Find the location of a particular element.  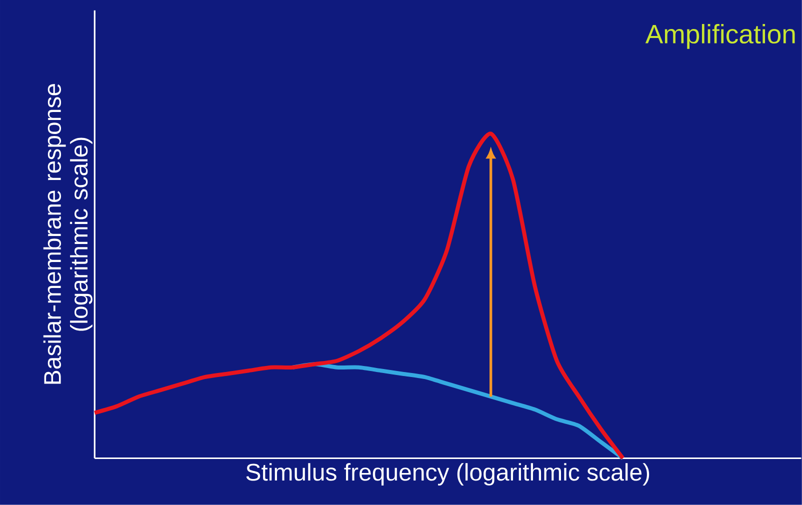

y-axis-title: Basilar-membrane response (logarithmic scale) is located at coordinates (67, 234).